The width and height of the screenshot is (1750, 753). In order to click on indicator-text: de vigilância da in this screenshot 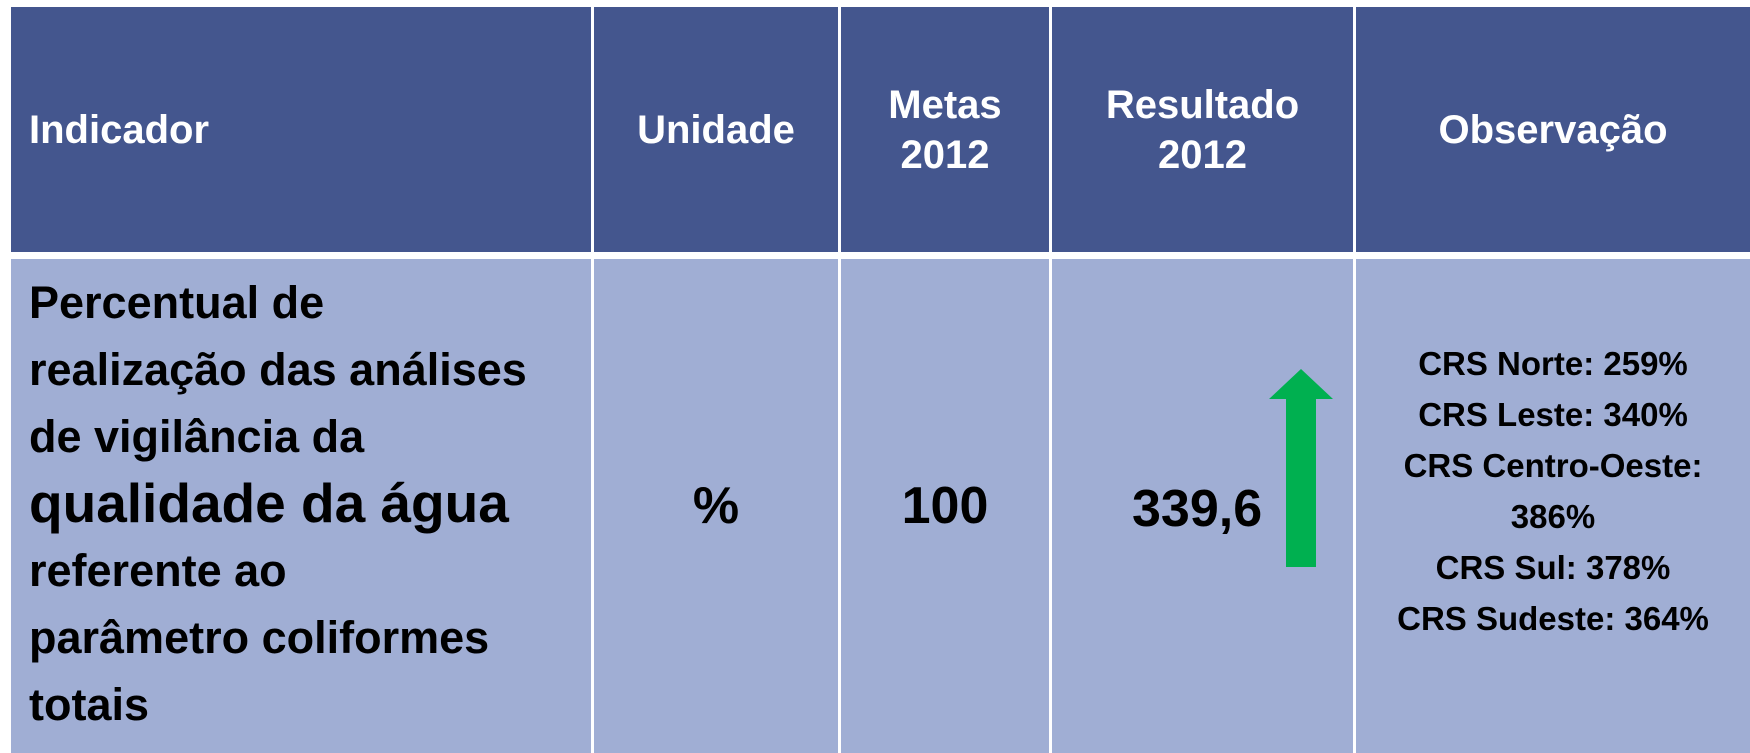, I will do `click(197, 436)`.